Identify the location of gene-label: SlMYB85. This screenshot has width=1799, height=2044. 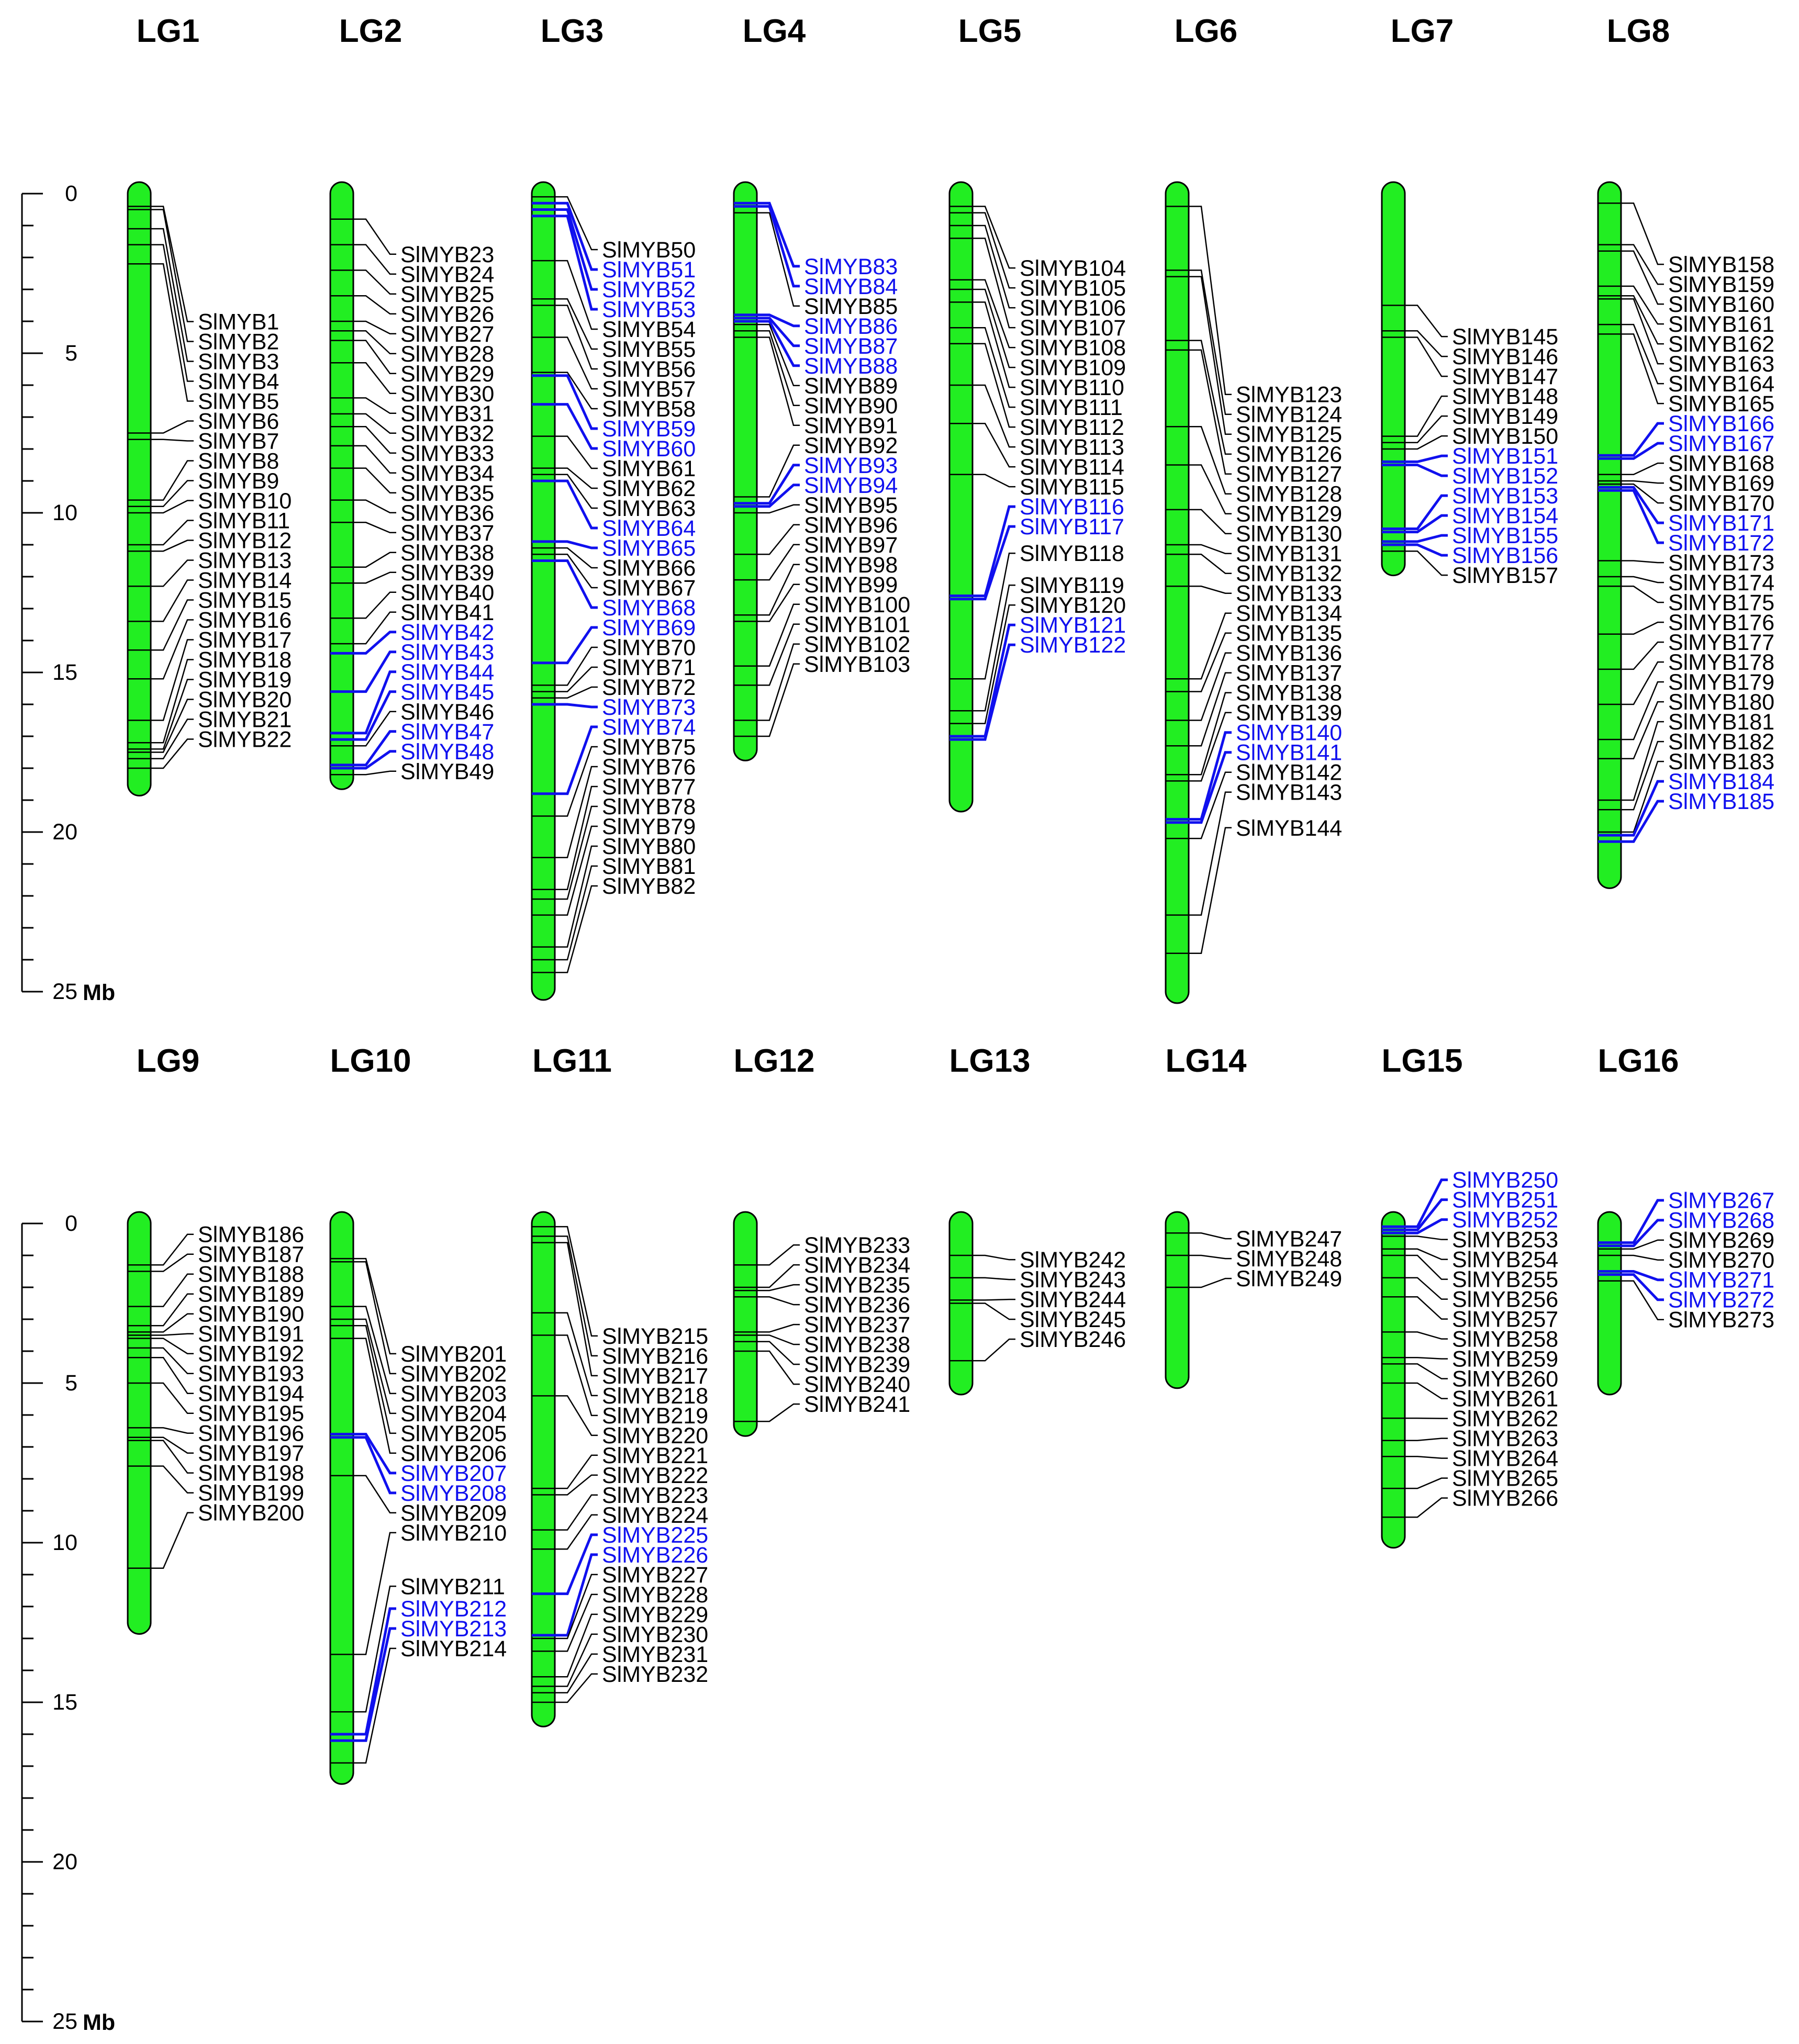
(851, 307).